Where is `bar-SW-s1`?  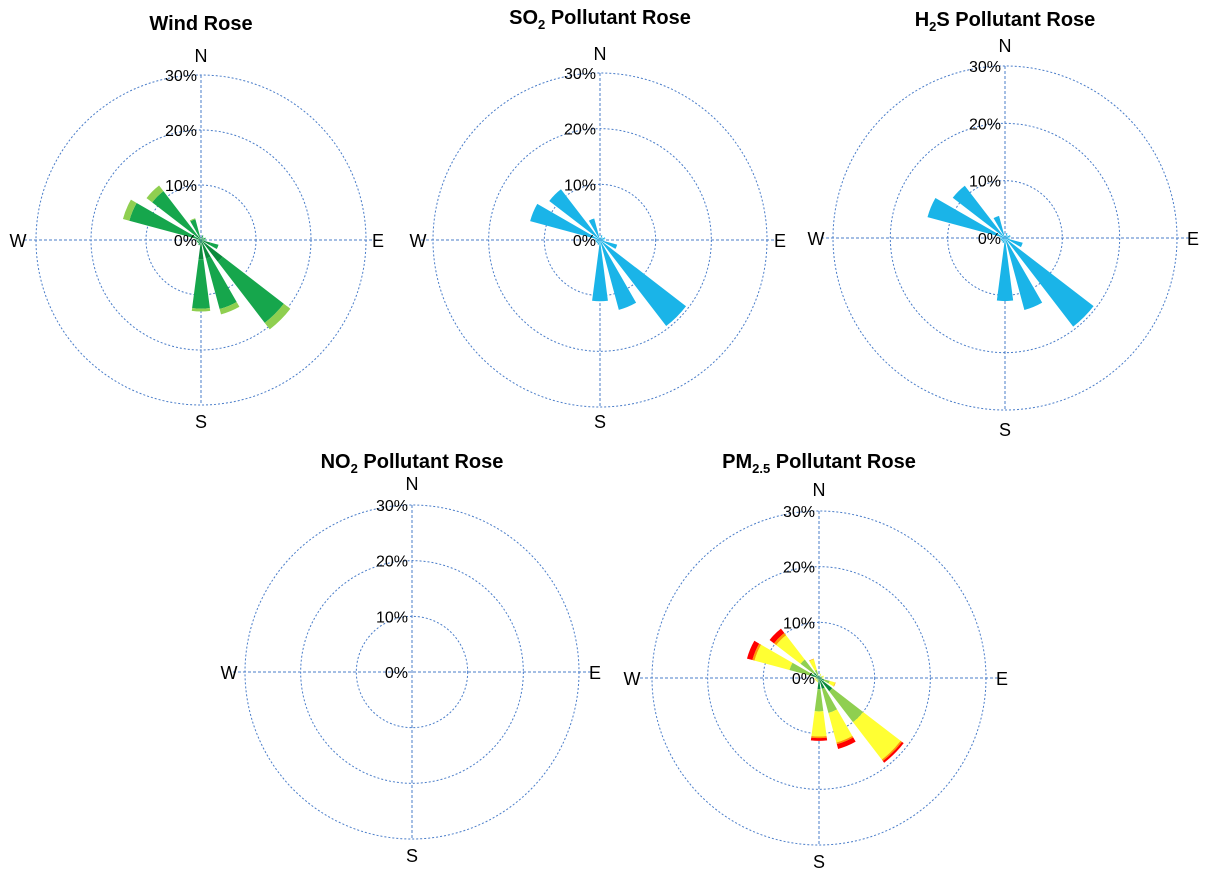
bar-SW-s1 is located at coordinates (198, 242).